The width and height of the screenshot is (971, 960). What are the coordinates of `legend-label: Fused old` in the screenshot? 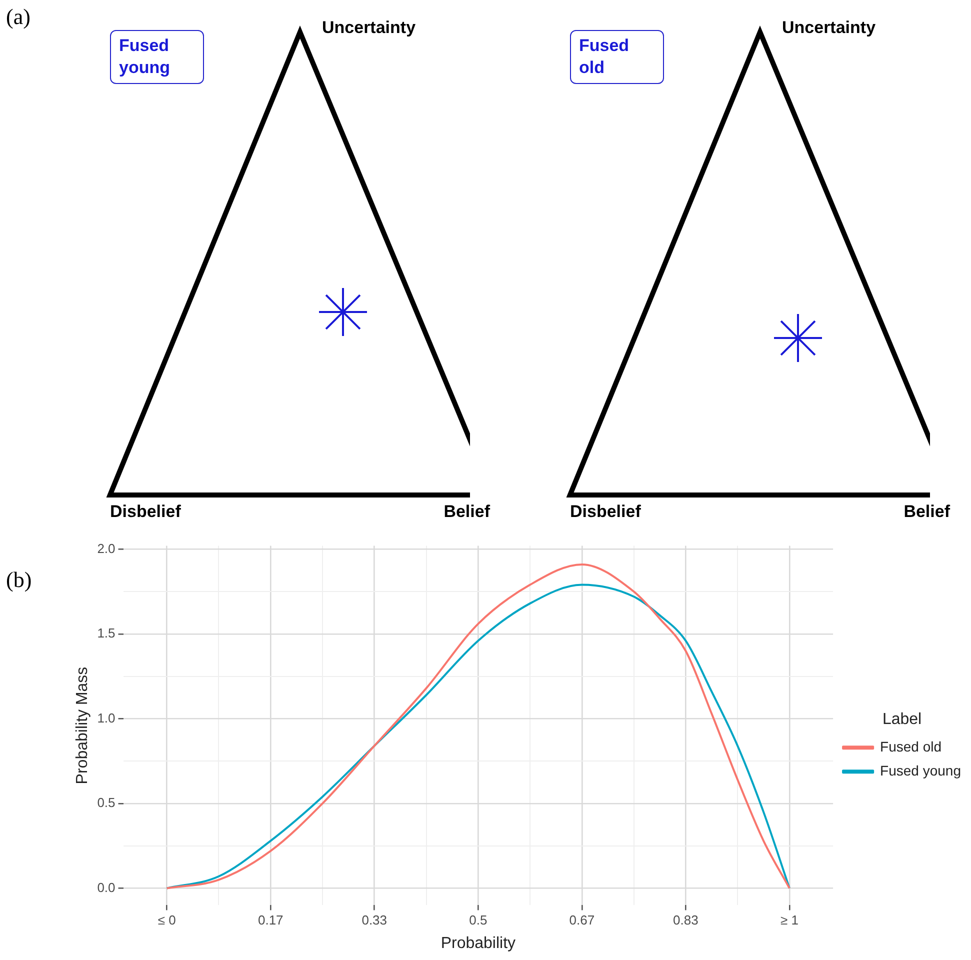 It's located at (911, 746).